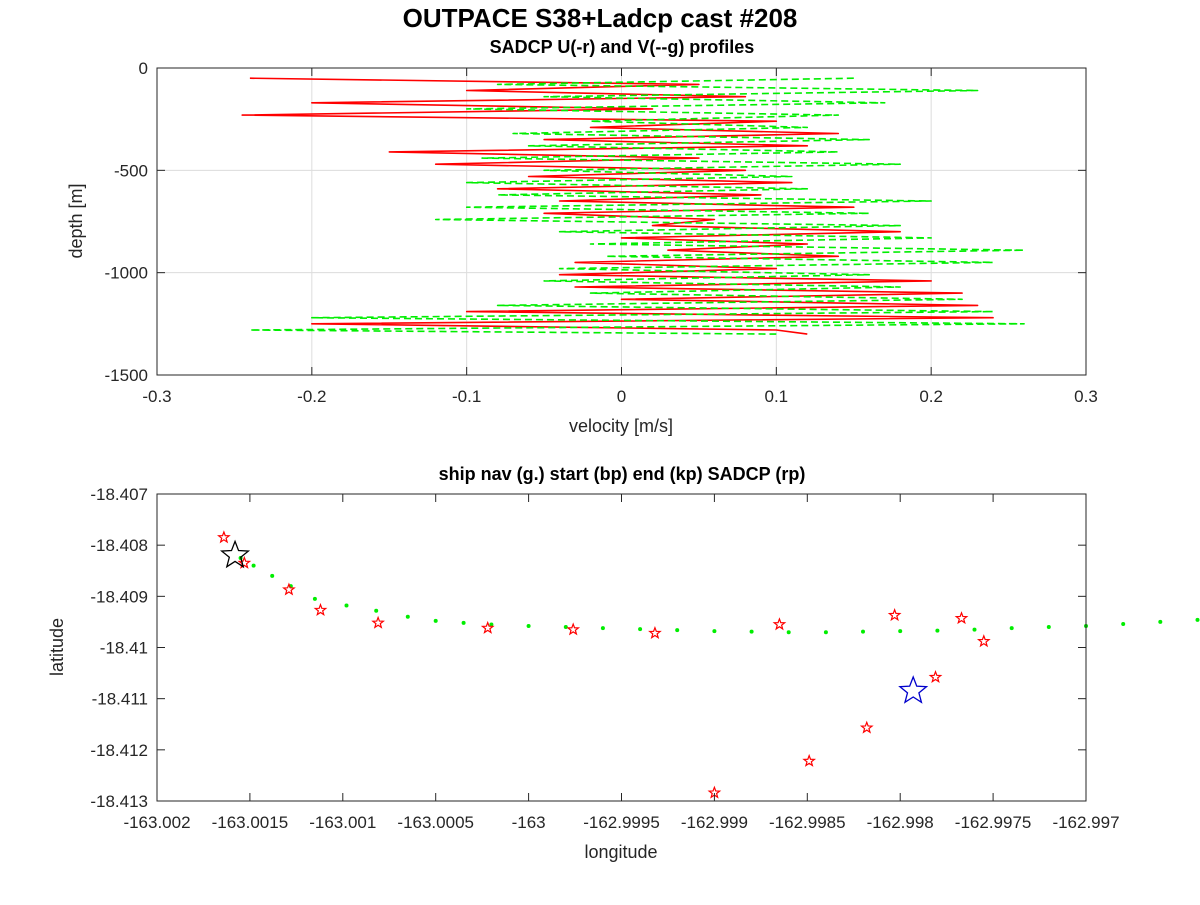 The image size is (1200, 905). Describe the element at coordinates (622, 47) in the screenshot. I see `velocity-plot-title: SADCP U(-r) and V(--g) profiles` at that location.